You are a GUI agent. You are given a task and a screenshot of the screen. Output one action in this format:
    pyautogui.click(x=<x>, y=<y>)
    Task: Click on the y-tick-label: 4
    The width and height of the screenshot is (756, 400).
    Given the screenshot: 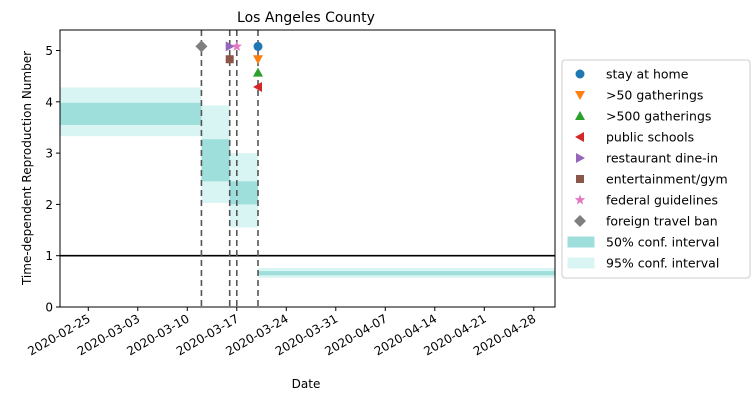 What is the action you would take?
    pyautogui.click(x=49, y=102)
    